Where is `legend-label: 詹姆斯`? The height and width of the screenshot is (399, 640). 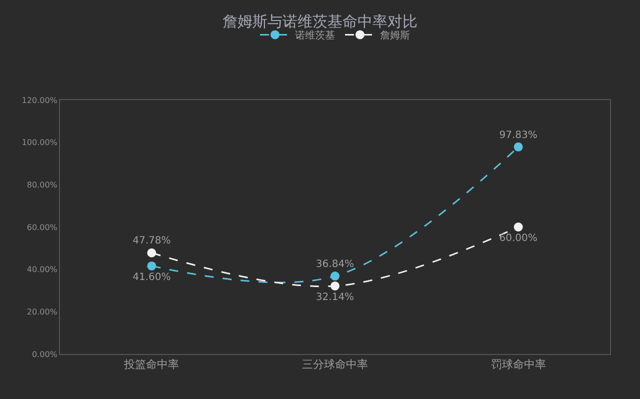
legend-label: 詹姆斯 is located at coordinates (395, 36).